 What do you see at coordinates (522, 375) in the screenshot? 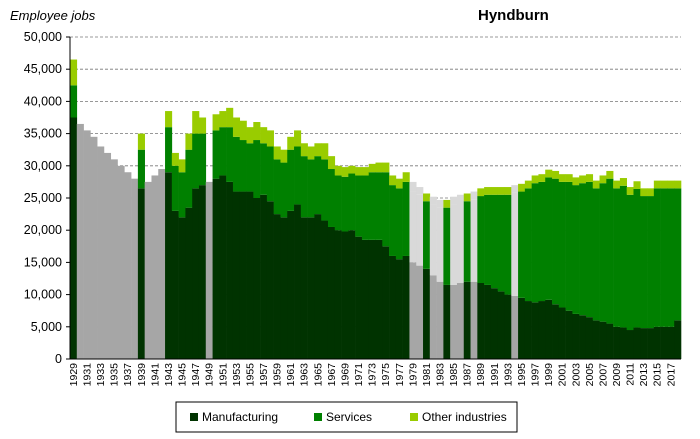
I see `x-tick-label: 1995` at bounding box center [522, 375].